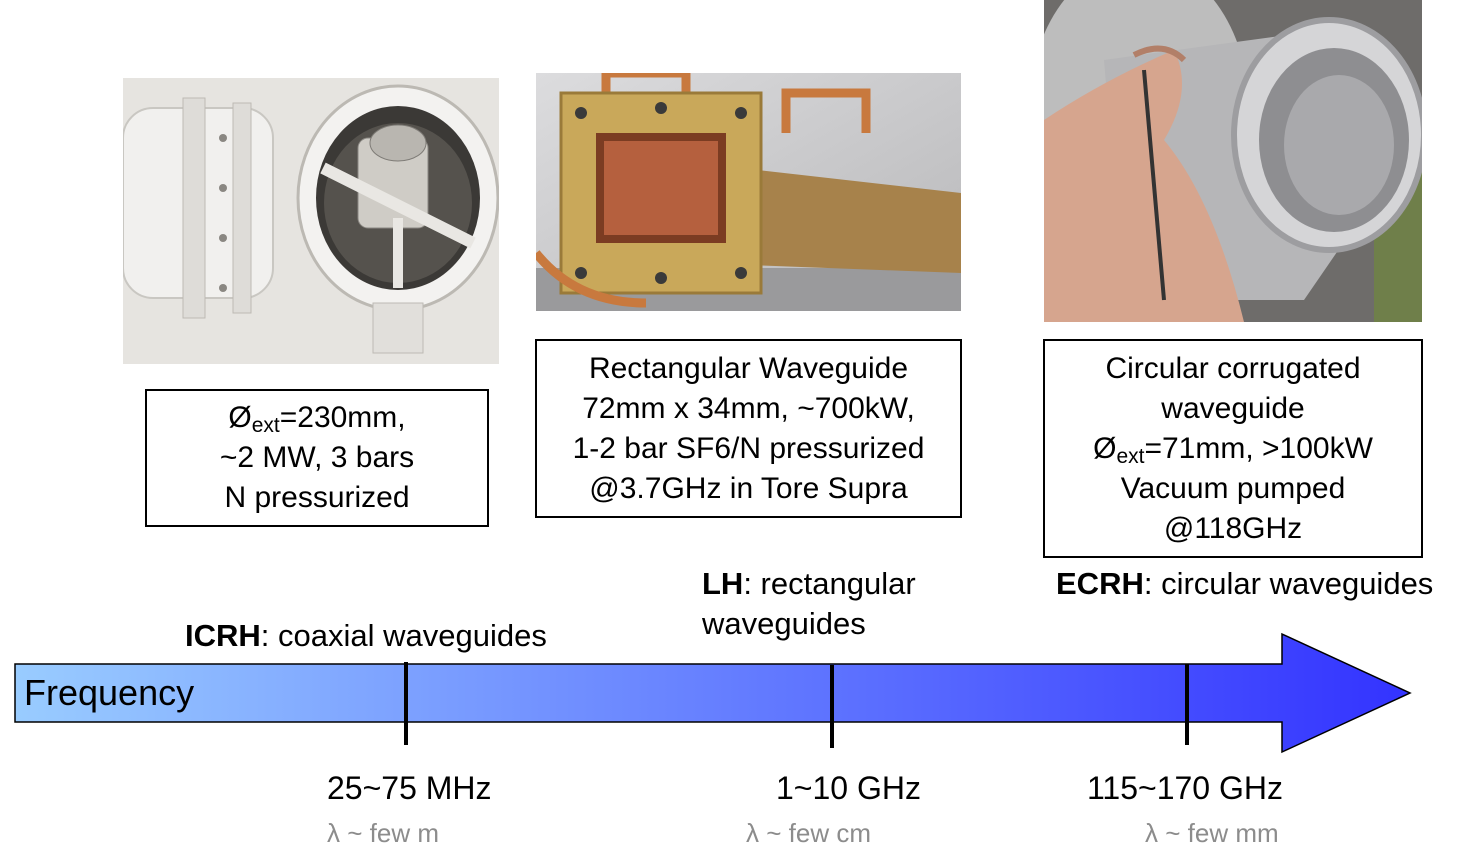  What do you see at coordinates (1233, 488) in the screenshot?
I see `ecrh-spec-line4: Vacuum pumped` at bounding box center [1233, 488].